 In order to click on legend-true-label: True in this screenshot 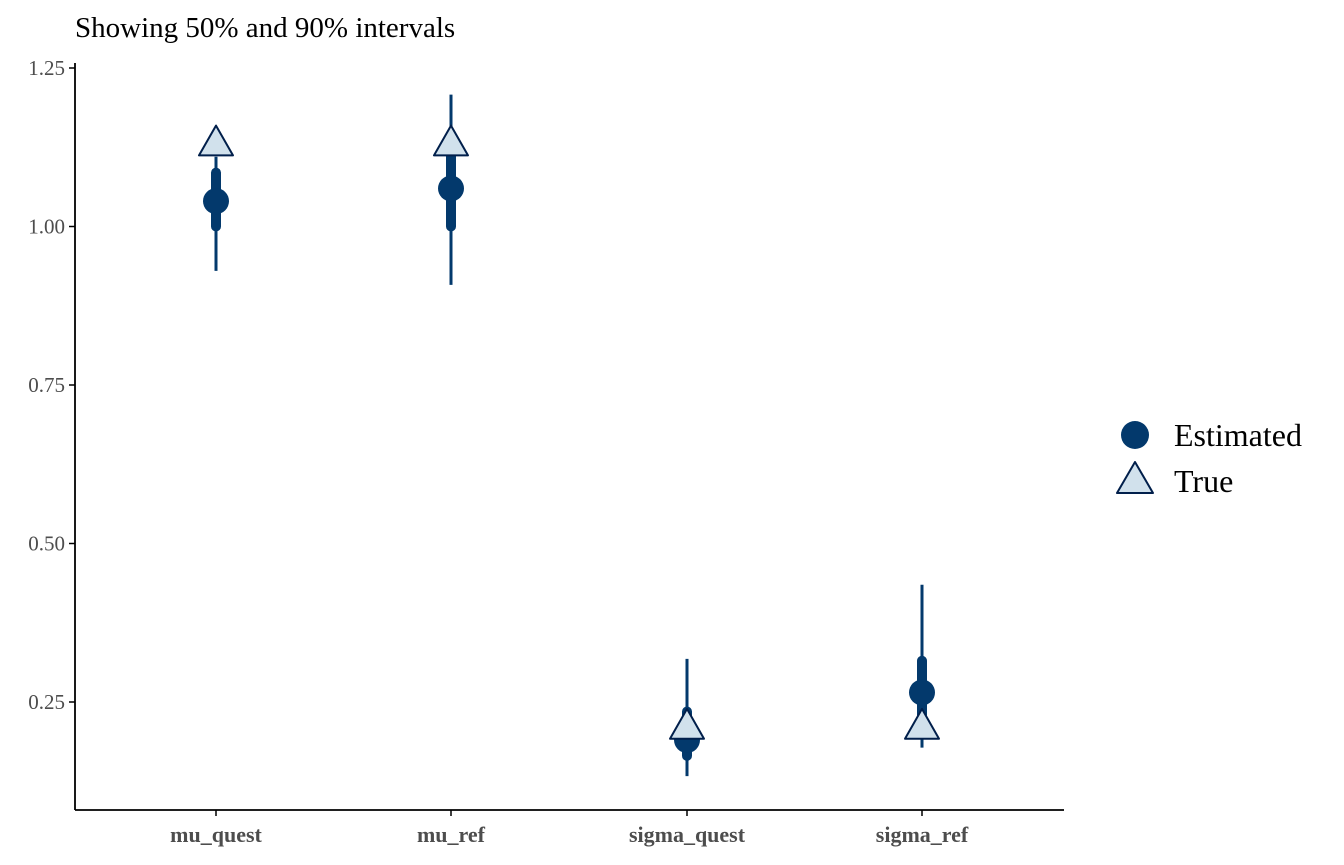, I will do `click(1203, 481)`.